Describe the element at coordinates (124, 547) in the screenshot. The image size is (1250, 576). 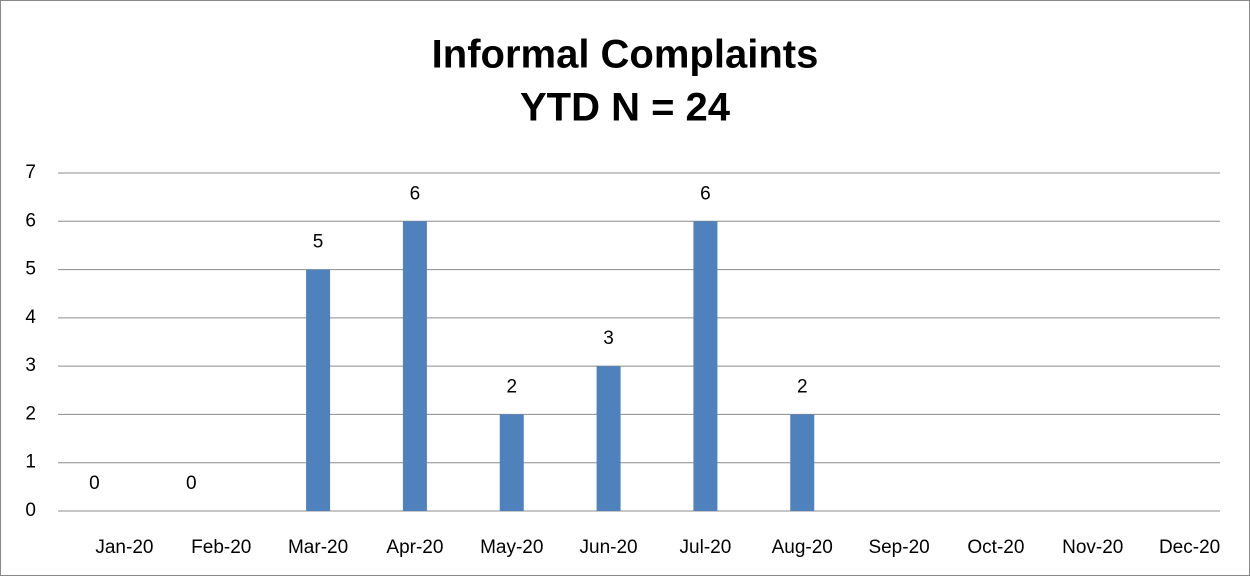
I see `x-tick-label: Jan-20` at that location.